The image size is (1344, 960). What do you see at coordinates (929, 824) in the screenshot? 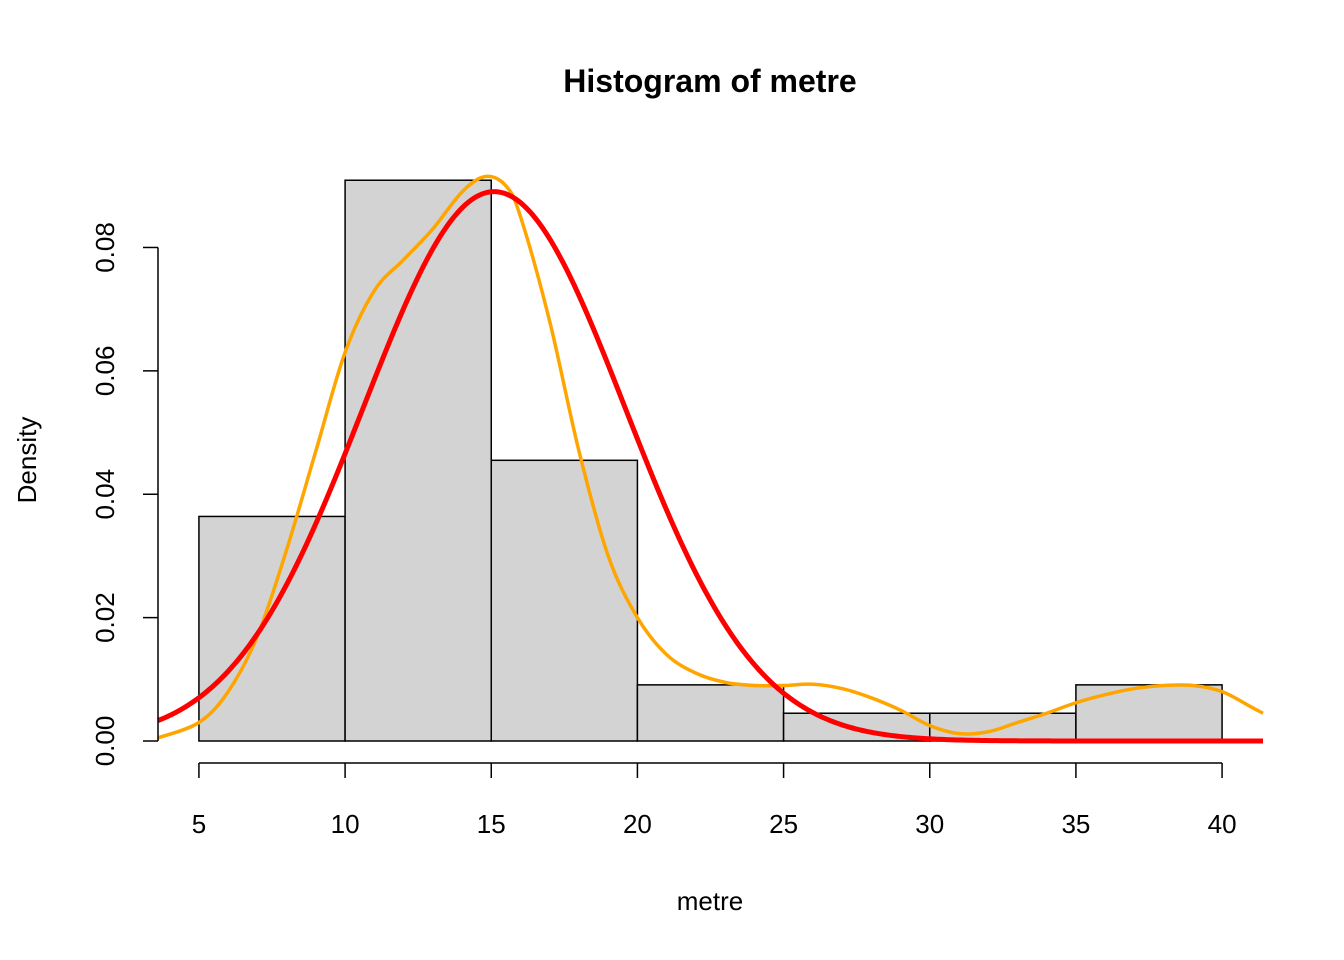
I see `x-tick-label-30: 30` at bounding box center [929, 824].